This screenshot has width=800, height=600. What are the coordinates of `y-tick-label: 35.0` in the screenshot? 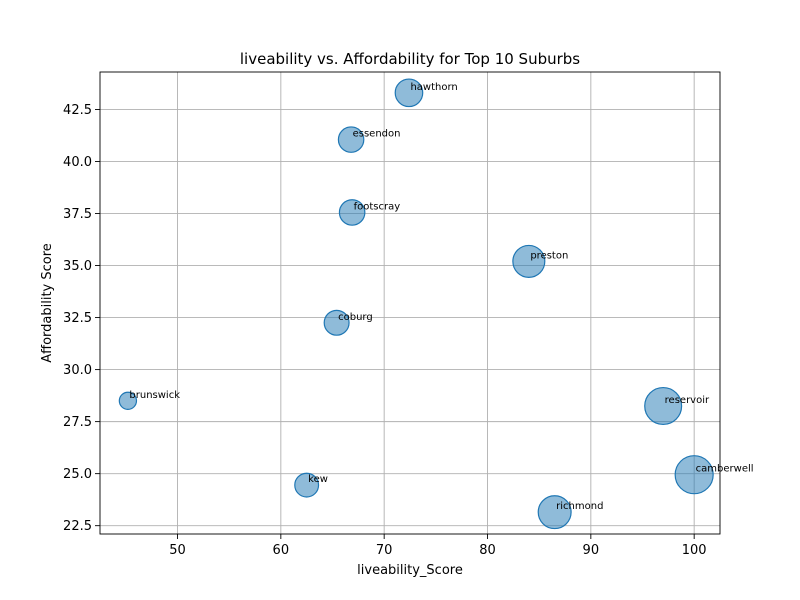 It's located at (77, 266).